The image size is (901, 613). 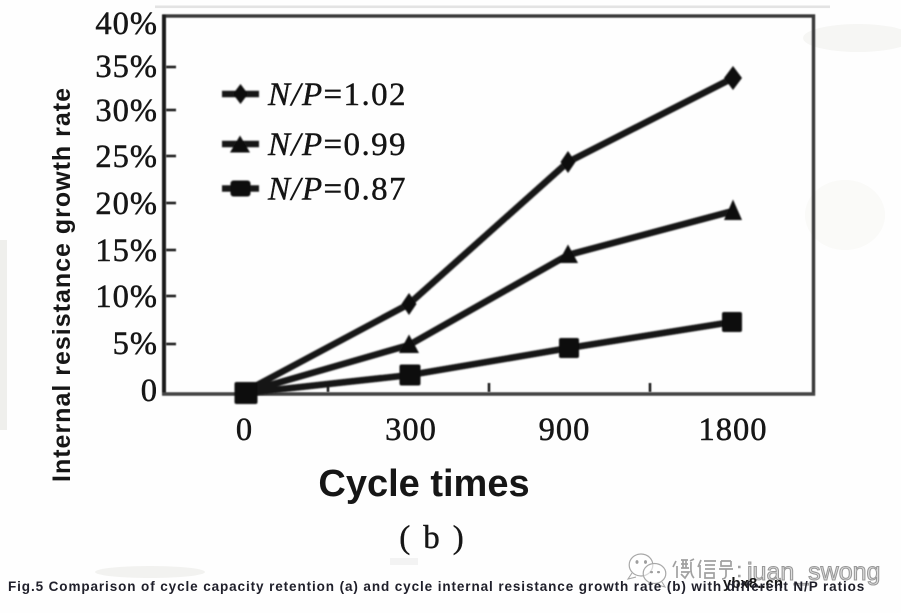 What do you see at coordinates (135, 344) in the screenshot?
I see `svg-text: 5%` at bounding box center [135, 344].